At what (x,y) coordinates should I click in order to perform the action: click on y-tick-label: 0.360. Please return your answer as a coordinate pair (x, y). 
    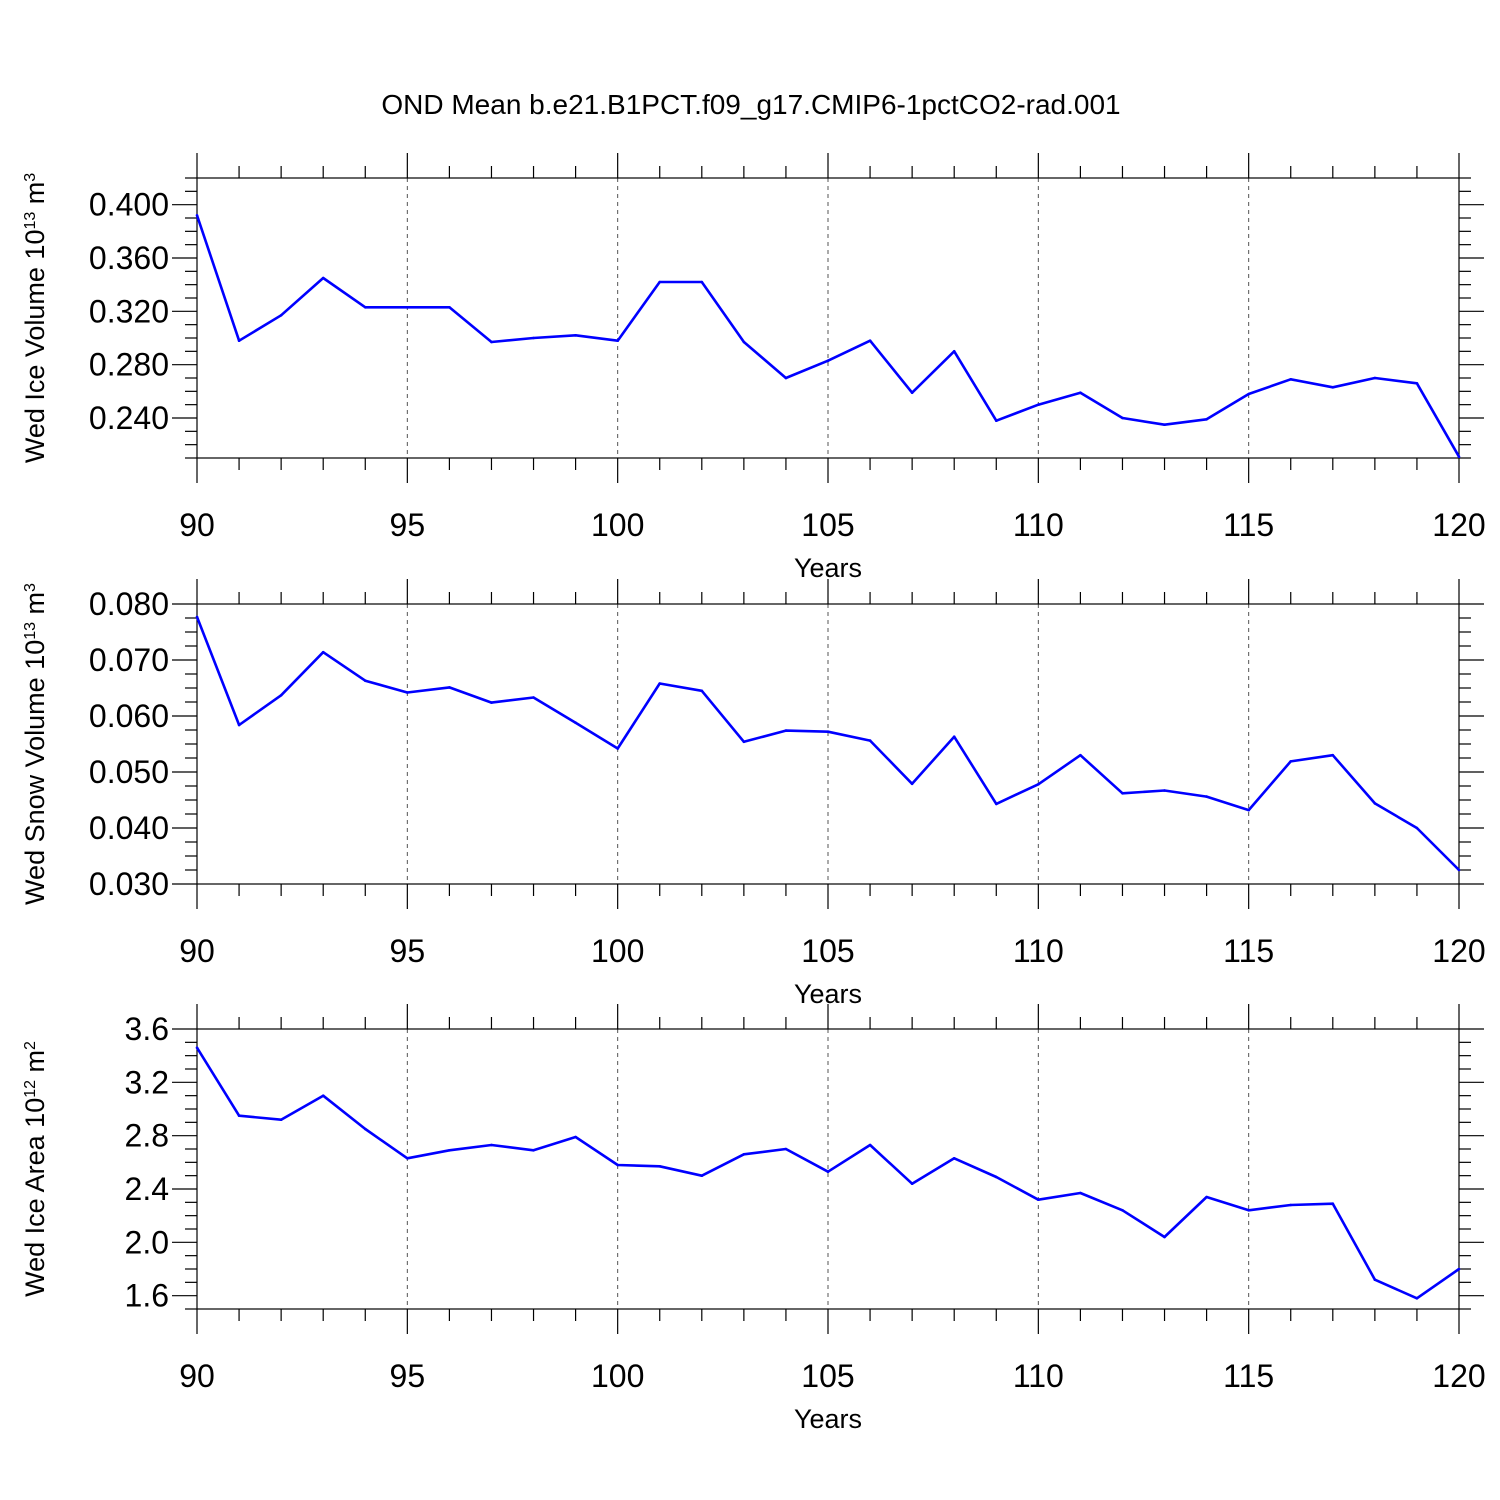
    Looking at the image, I should click on (129, 258).